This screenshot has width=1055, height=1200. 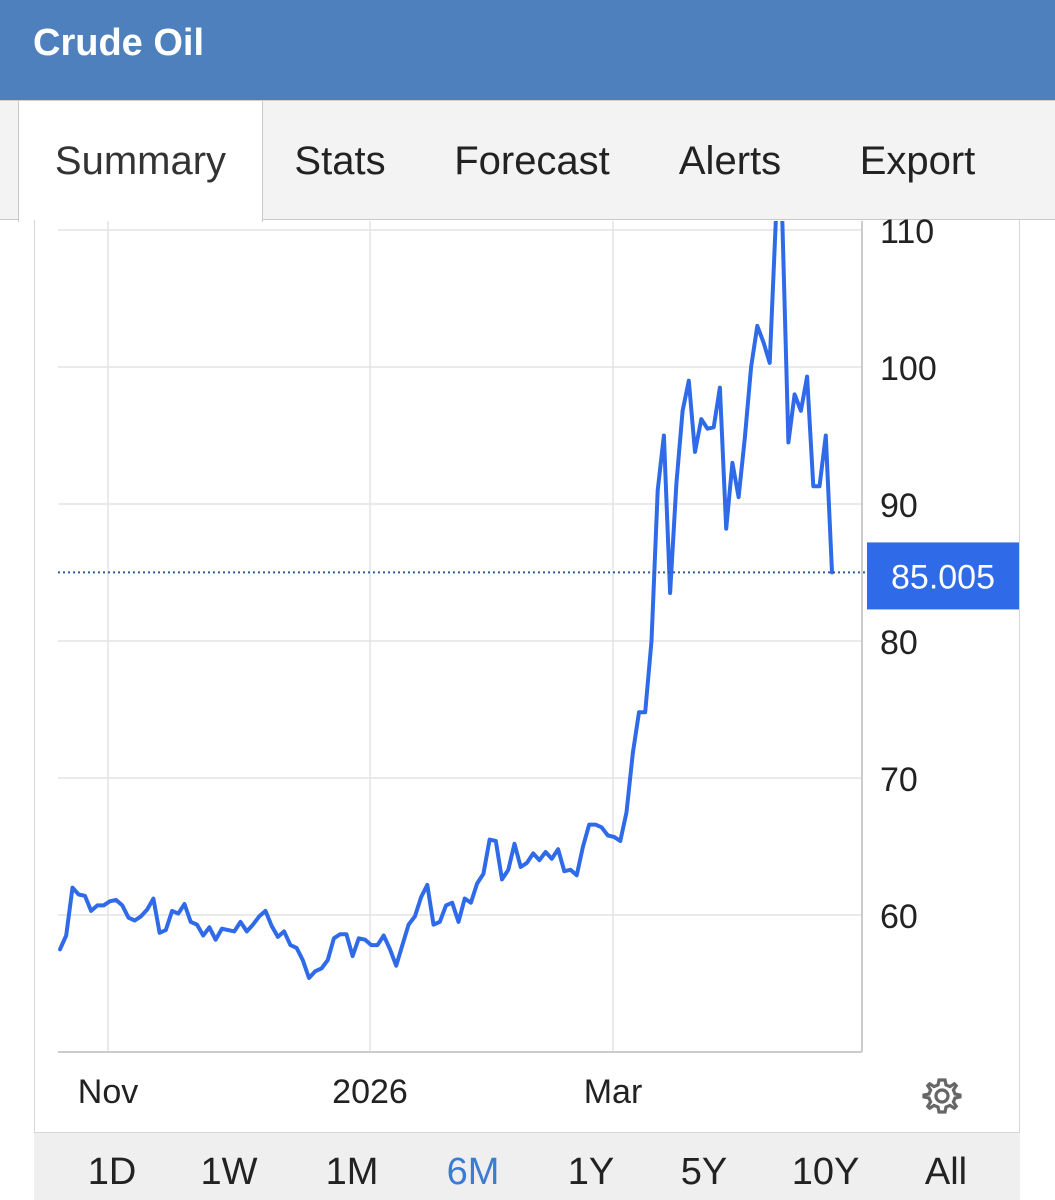 I want to click on tab-forecast: Forecast, so click(x=532, y=161).